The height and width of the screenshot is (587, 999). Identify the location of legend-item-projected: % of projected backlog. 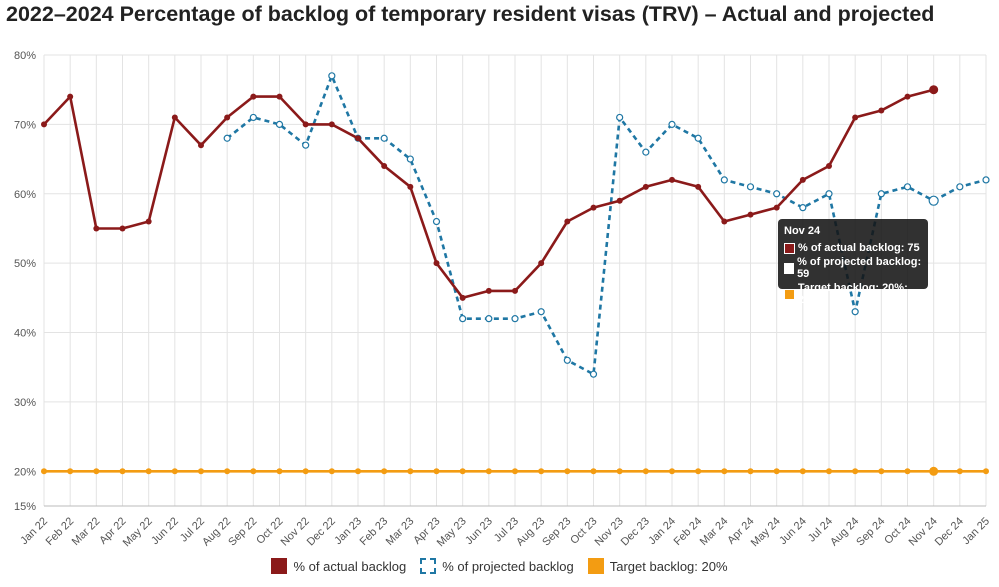
(497, 566).